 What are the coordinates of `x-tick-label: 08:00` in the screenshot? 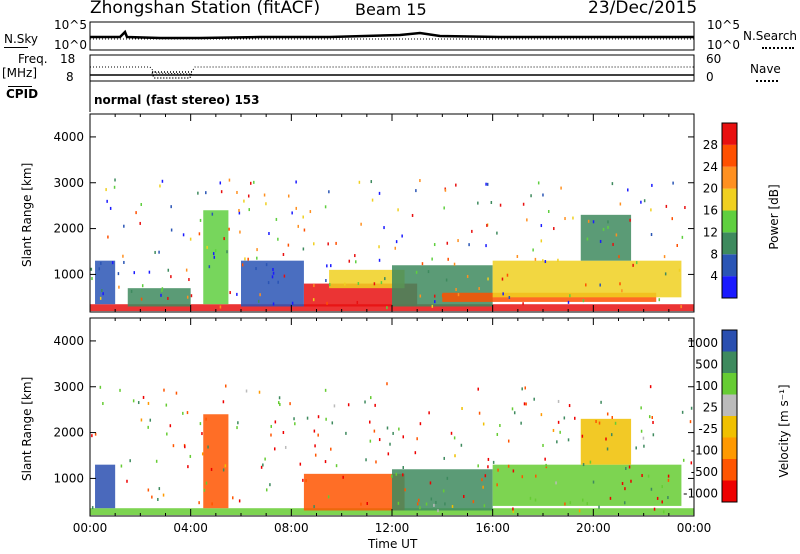 It's located at (291, 528).